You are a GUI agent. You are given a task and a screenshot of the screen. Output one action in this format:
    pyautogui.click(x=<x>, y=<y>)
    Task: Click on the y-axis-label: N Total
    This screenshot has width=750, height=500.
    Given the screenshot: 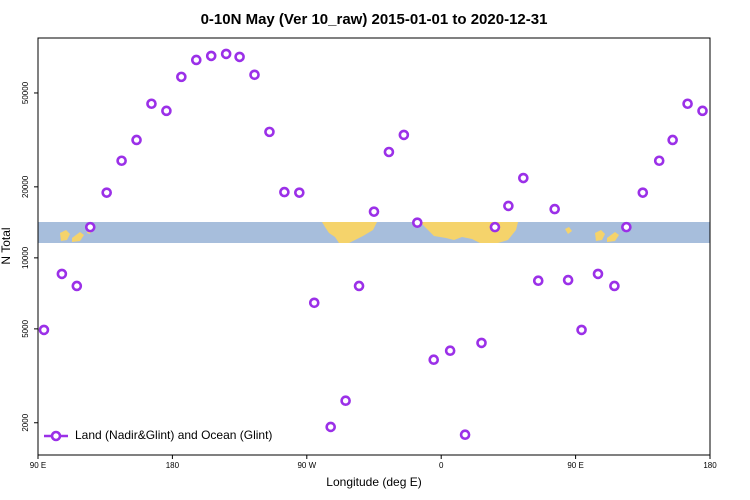 What is the action you would take?
    pyautogui.click(x=6, y=245)
    